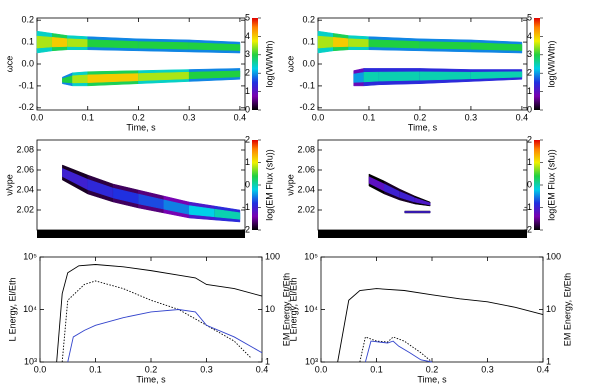  What do you see at coordinates (306, 209) in the screenshot?
I see `y-tick-label: 2.02` at bounding box center [306, 209].